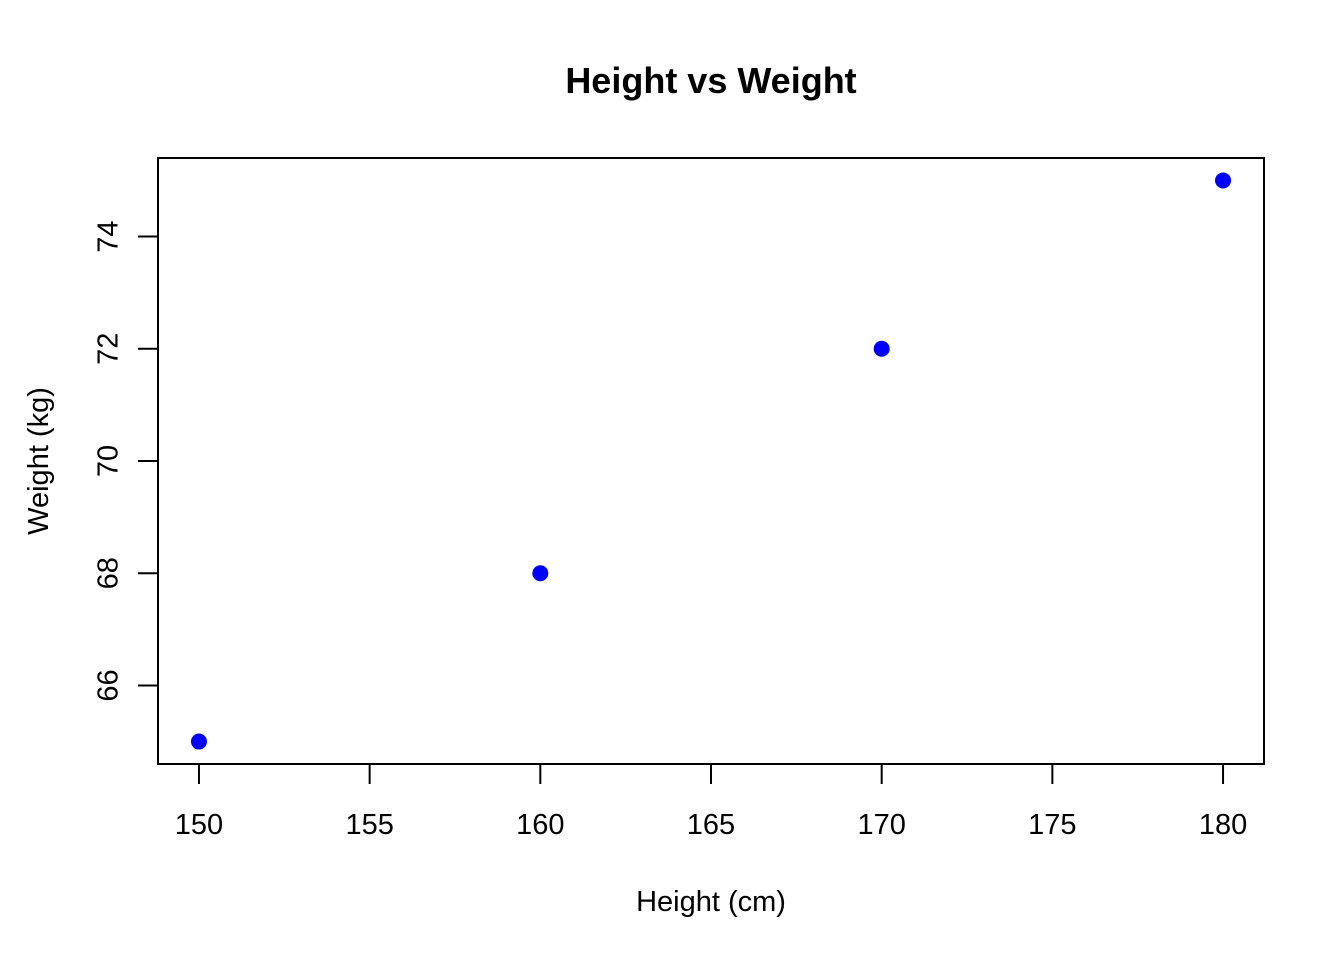  Describe the element at coordinates (126, 461) in the screenshot. I see `y-axis: 66 68 70 72 74` at that location.